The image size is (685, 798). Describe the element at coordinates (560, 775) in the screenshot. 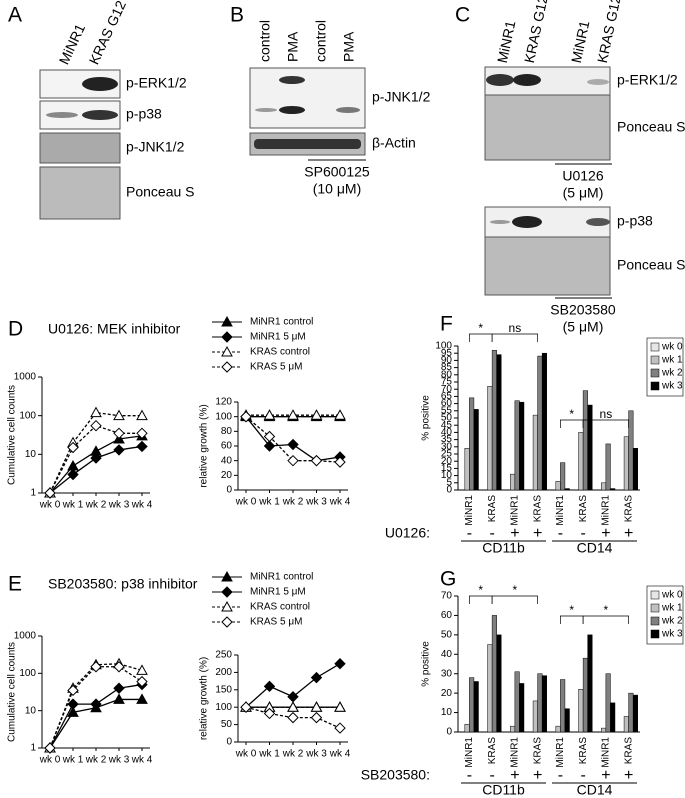

I see `treatment: -` at that location.